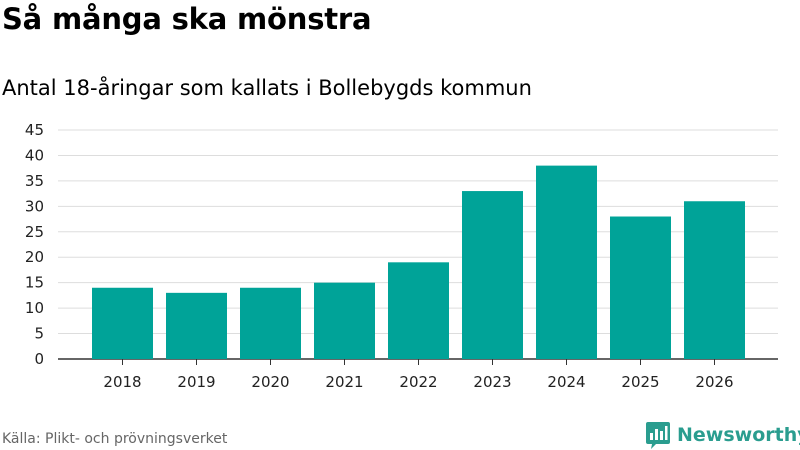 The width and height of the screenshot is (800, 450). Describe the element at coordinates (122, 323) in the screenshot. I see `bar-2018` at that location.